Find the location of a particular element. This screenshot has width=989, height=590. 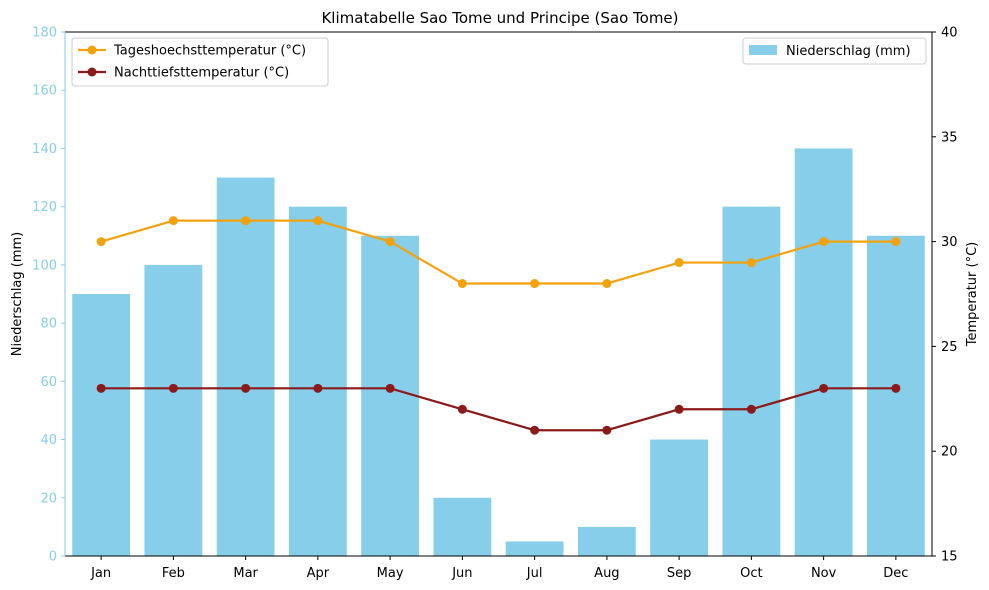

x-tick-label: Feb is located at coordinates (173, 573).